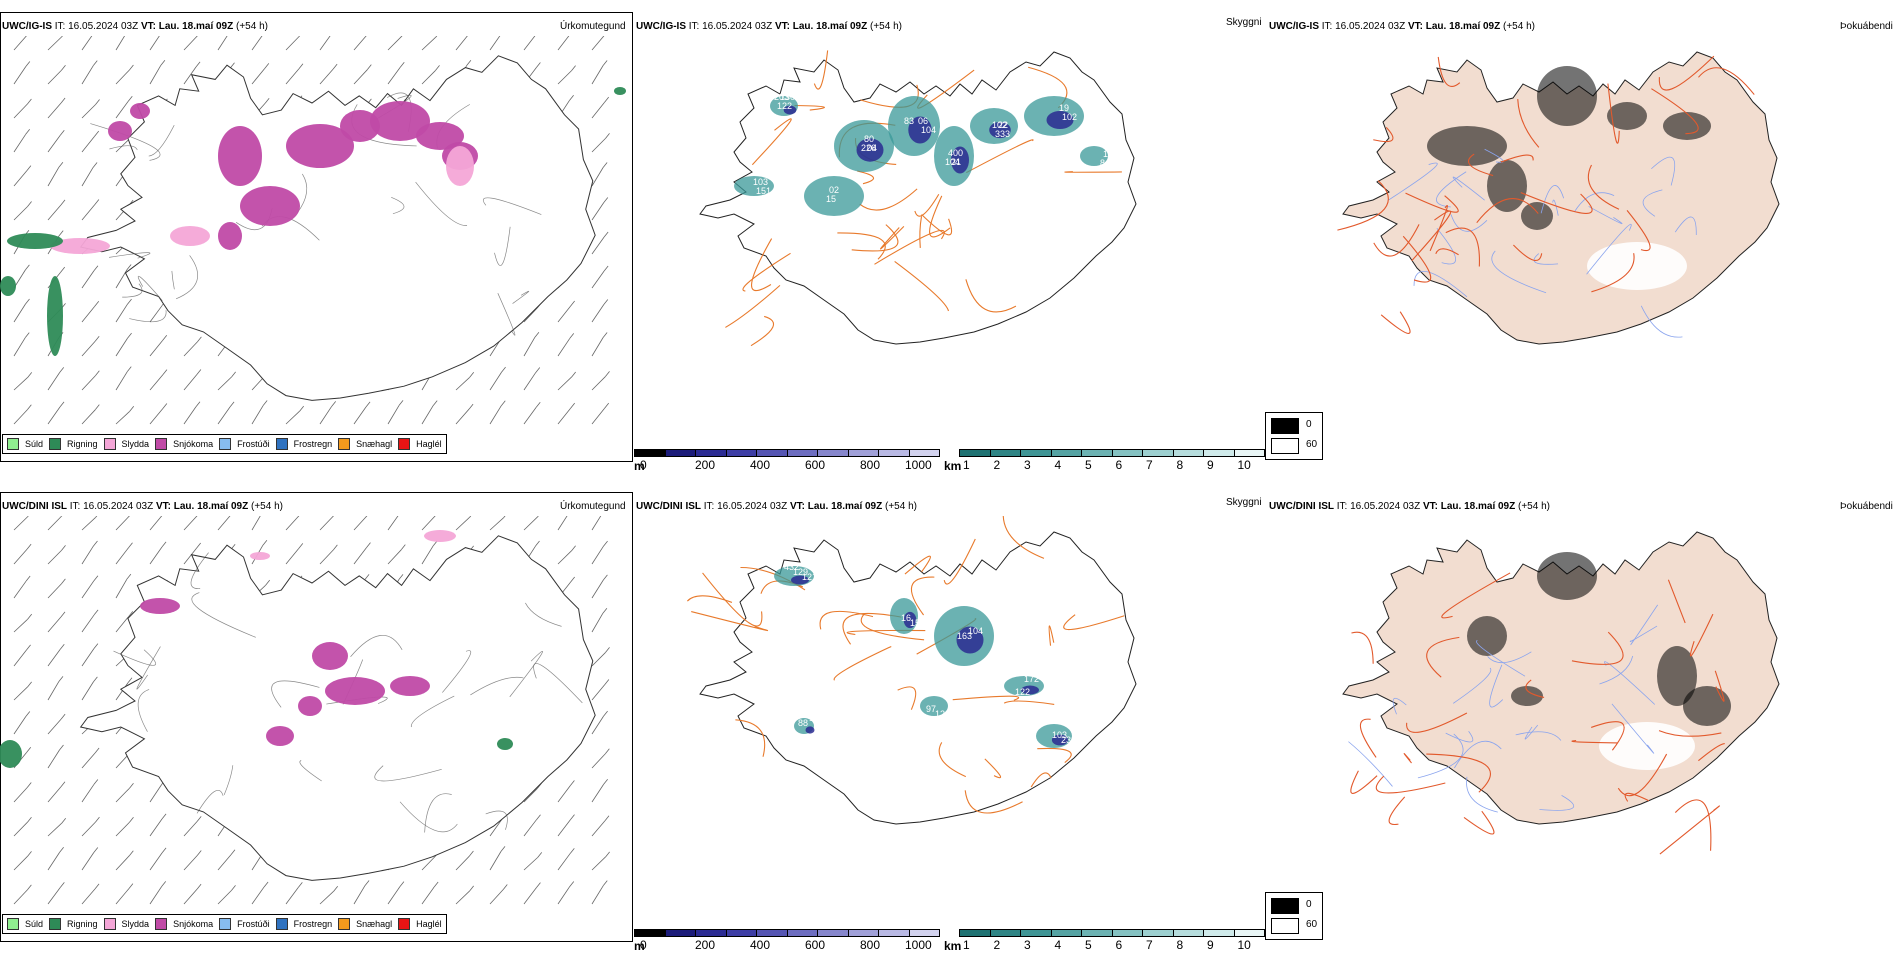 The width and height of the screenshot is (1900, 962). Describe the element at coordinates (193, 924) in the screenshot. I see `legend-label: Snjókoma` at that location.